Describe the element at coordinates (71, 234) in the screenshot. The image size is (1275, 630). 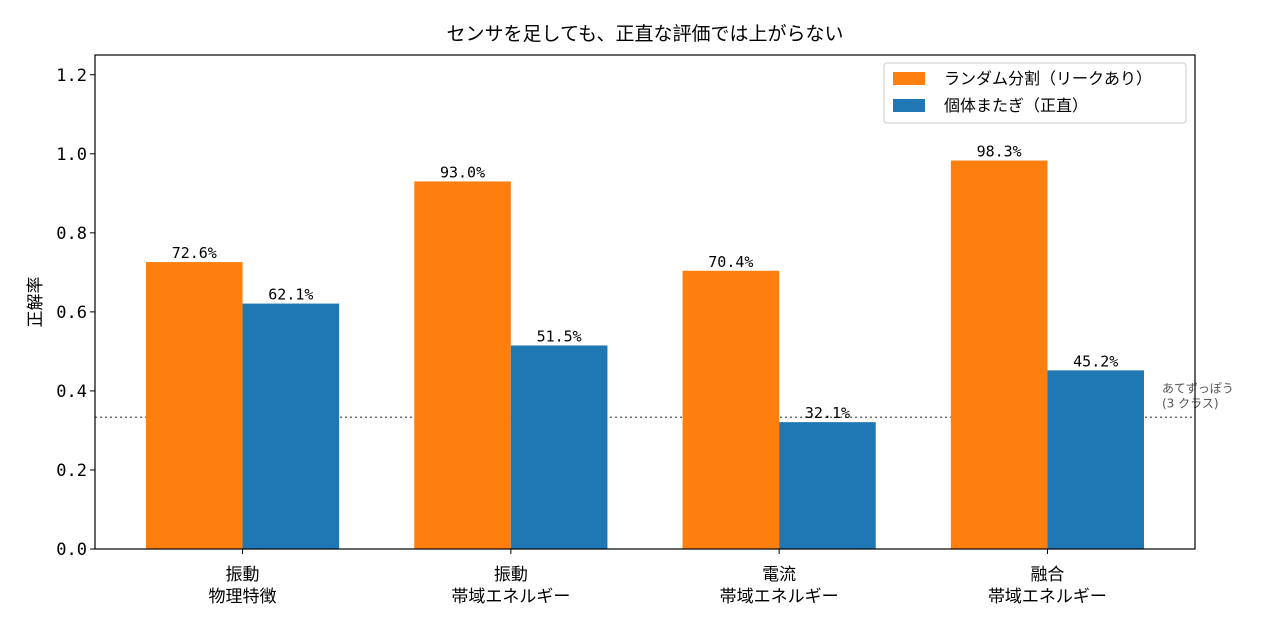
I see `y-tick-label: 0.8` at that location.